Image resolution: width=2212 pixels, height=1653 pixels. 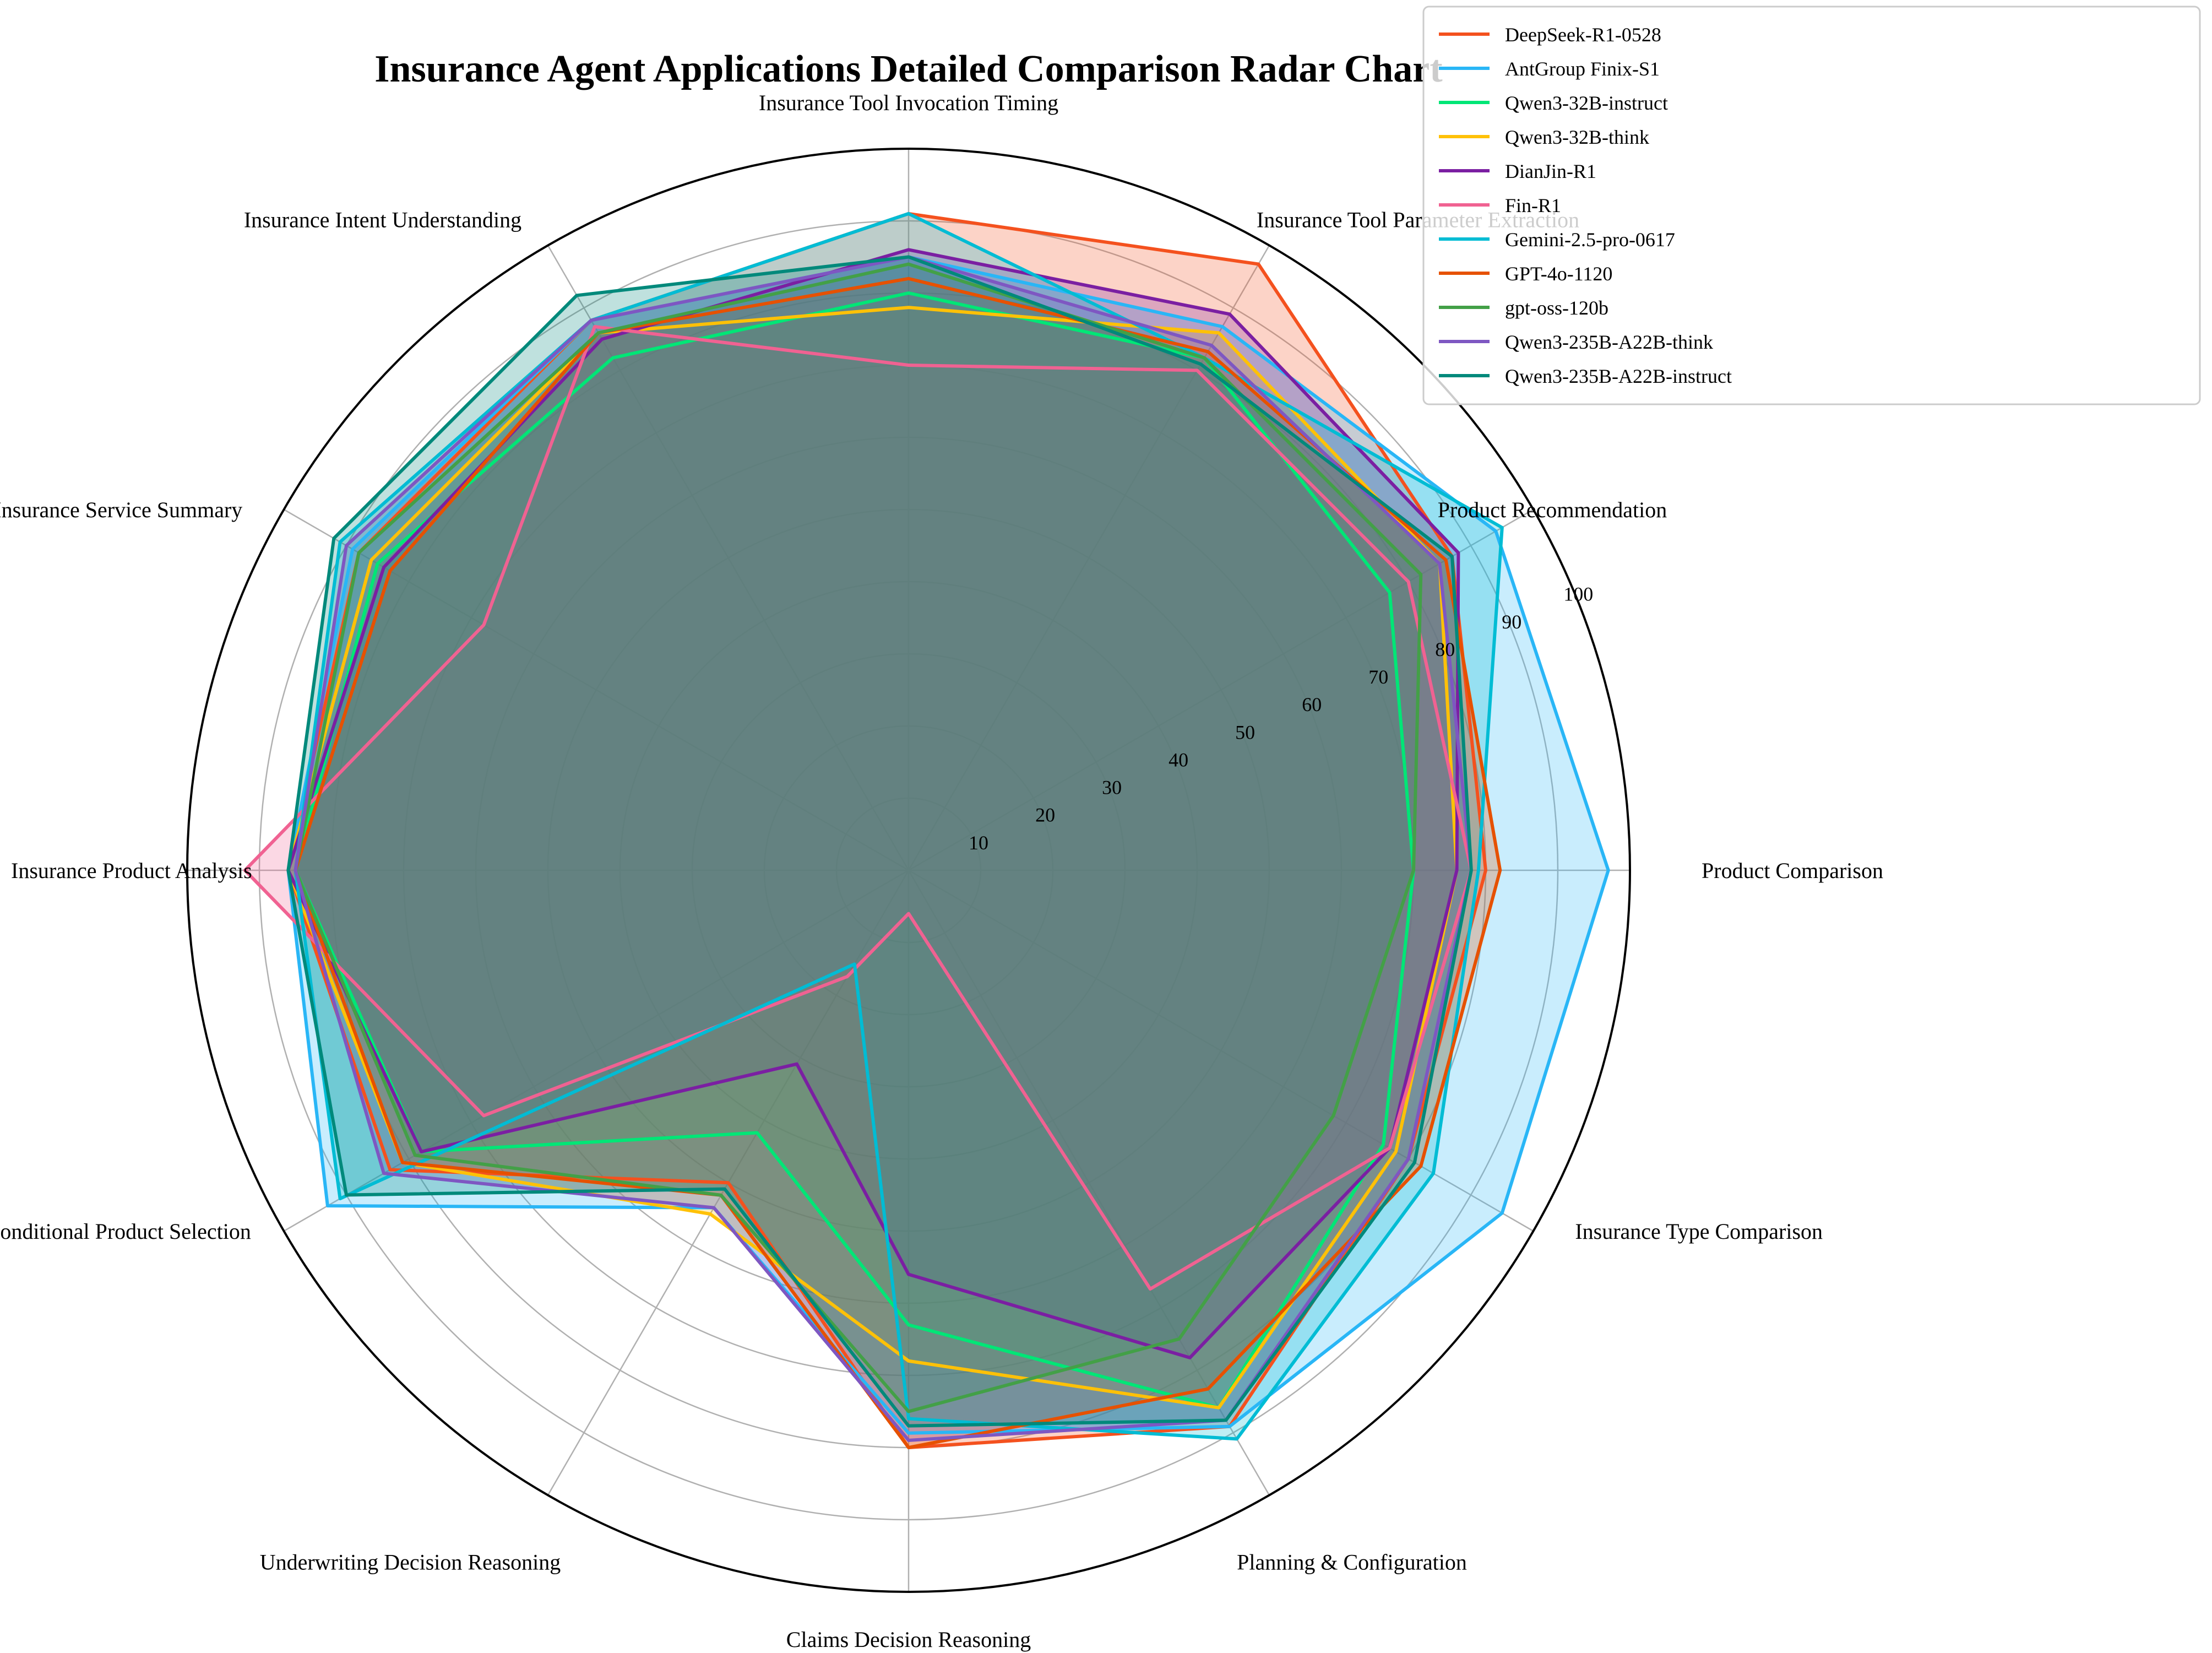 What do you see at coordinates (1533, 205) in the screenshot?
I see `legend-label-5: Fin-R1` at bounding box center [1533, 205].